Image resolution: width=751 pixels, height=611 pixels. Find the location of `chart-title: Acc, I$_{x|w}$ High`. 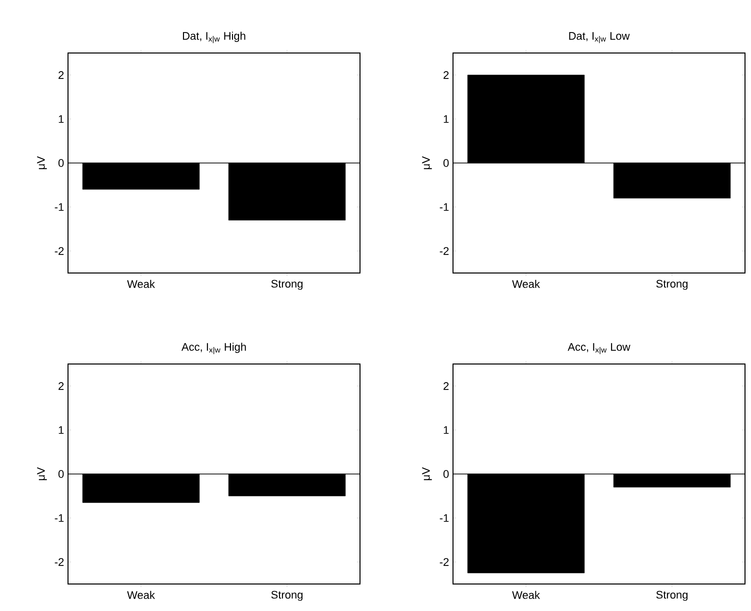

chart-title: Acc, I$_{x|w}$ High is located at coordinates (213, 348).